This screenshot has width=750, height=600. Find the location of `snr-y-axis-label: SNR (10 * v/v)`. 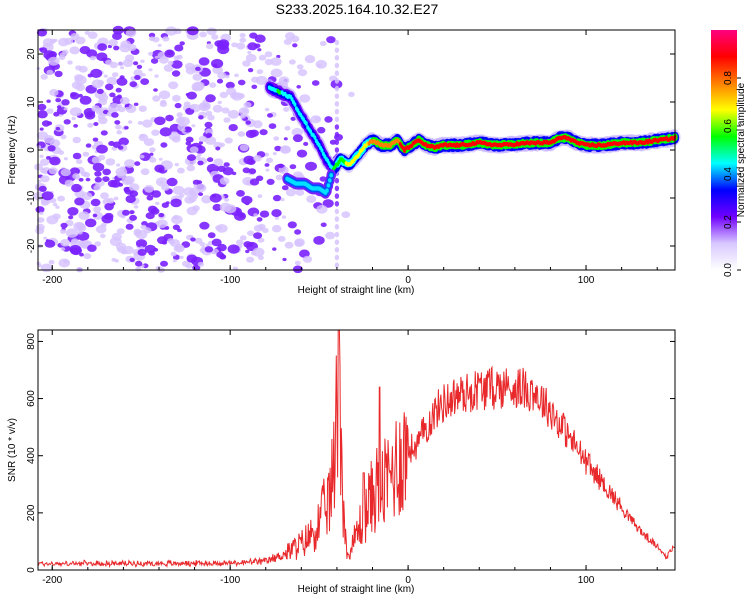

snr-y-axis-label: SNR (10 * v/v) is located at coordinates (12, 450).